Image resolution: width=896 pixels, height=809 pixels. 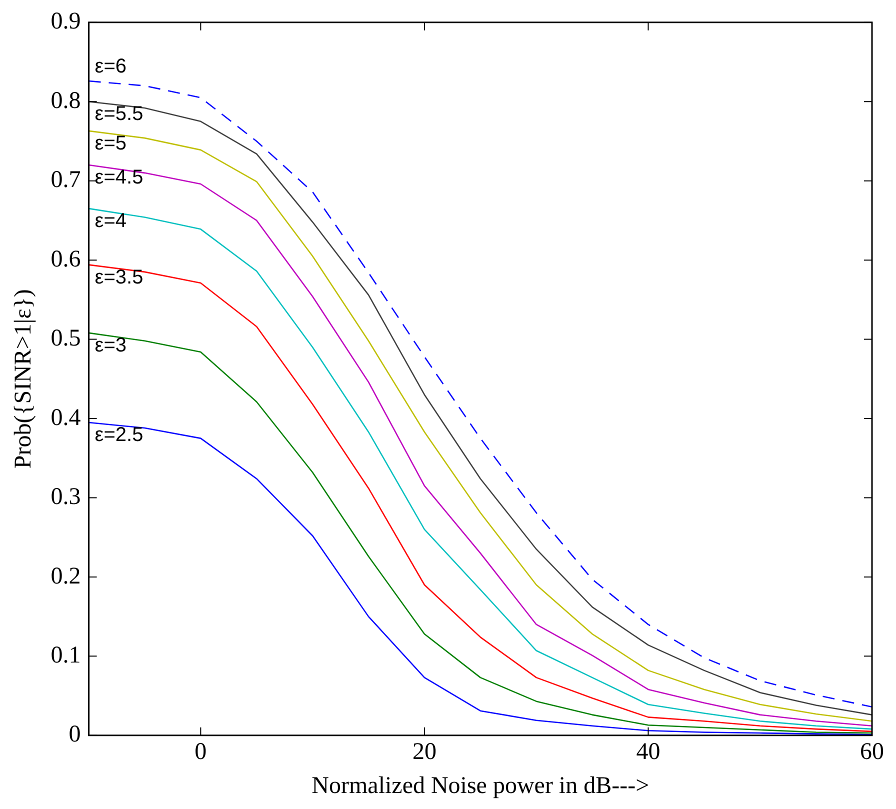 What do you see at coordinates (200, 752) in the screenshot?
I see `x-tick-label: 0` at bounding box center [200, 752].